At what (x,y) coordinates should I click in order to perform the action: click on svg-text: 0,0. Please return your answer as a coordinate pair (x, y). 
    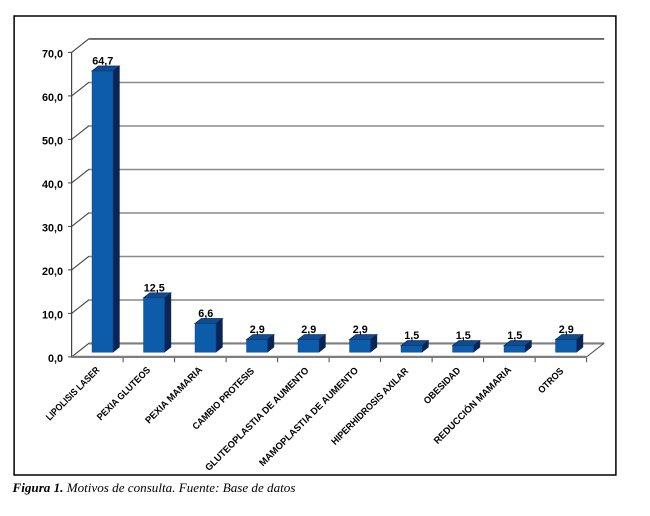
    Looking at the image, I should click on (55, 359).